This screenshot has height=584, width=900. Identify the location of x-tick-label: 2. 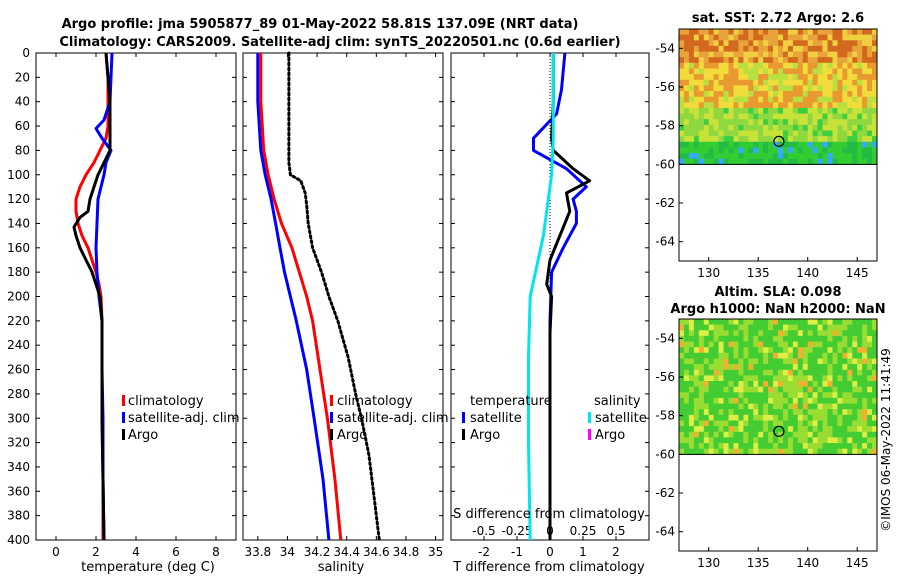
(616, 552).